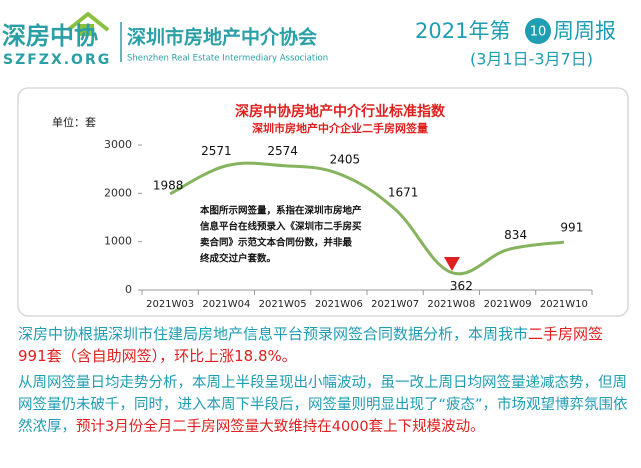 Image resolution: width=641 pixels, height=468 pixels. I want to click on text: 深房中协根据深圳市住建局房地产信息平台预录网签合同数据分析，本周我市, so click(273, 334).